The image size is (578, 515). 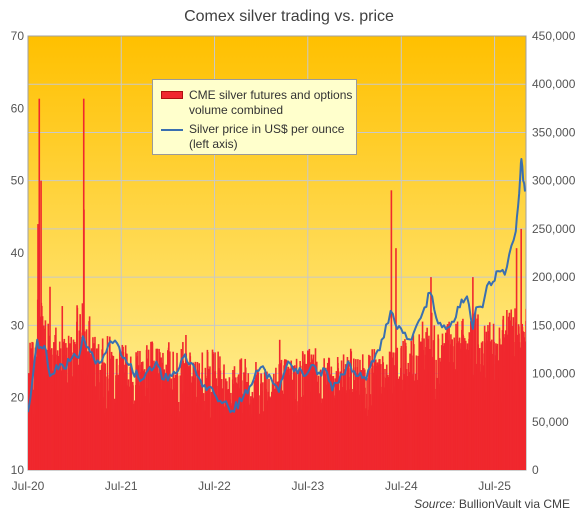 I want to click on x-tick-label: Jul-21, so click(x=121, y=486).